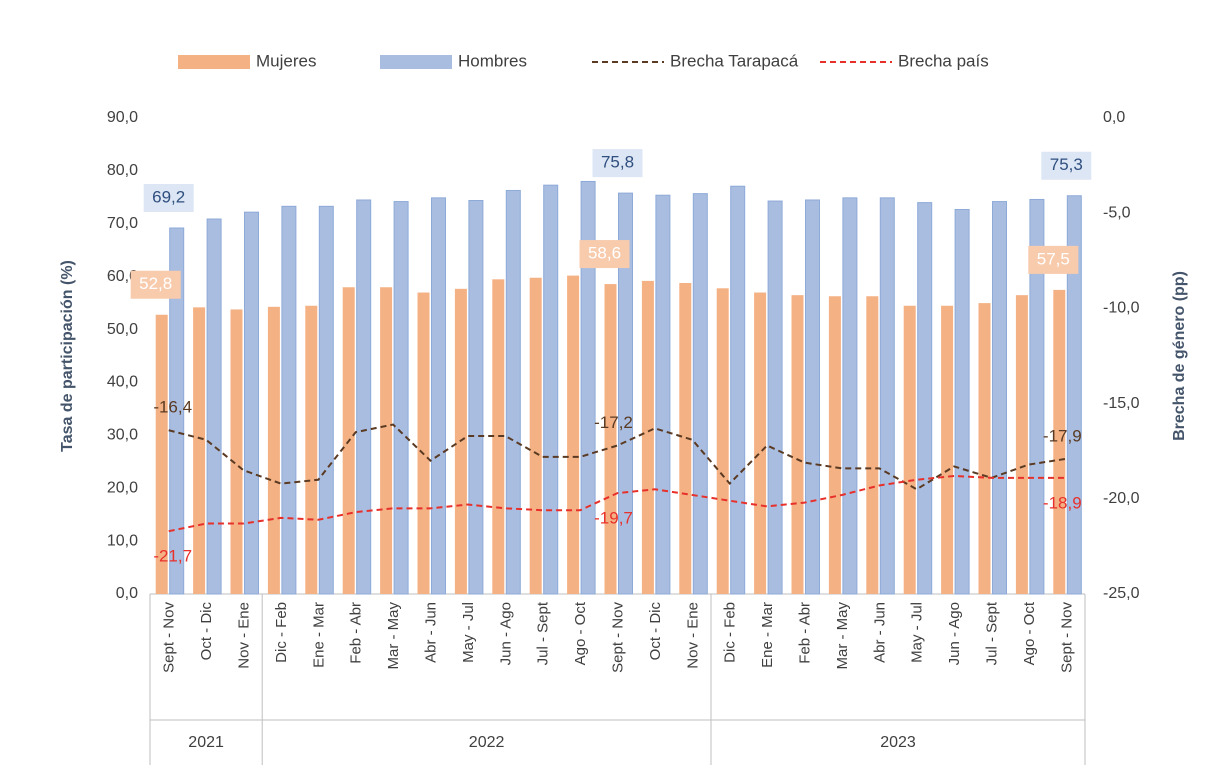 The height and width of the screenshot is (765, 1214). What do you see at coordinates (767, 635) in the screenshot?
I see `x-tick-label: Ene - Mar` at bounding box center [767, 635].